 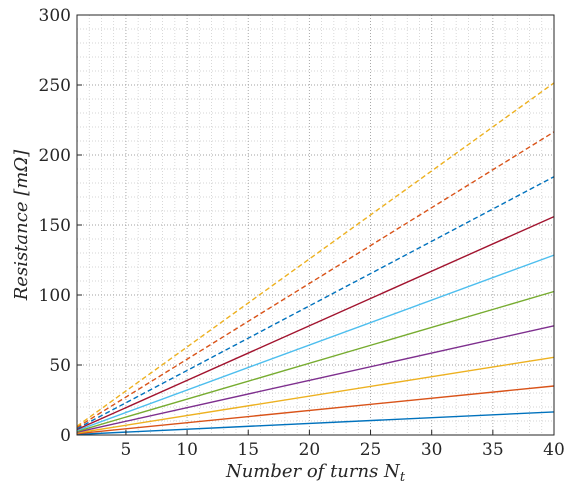 What do you see at coordinates (432, 450) in the screenshot?
I see `x-tick-label: 30` at bounding box center [432, 450].